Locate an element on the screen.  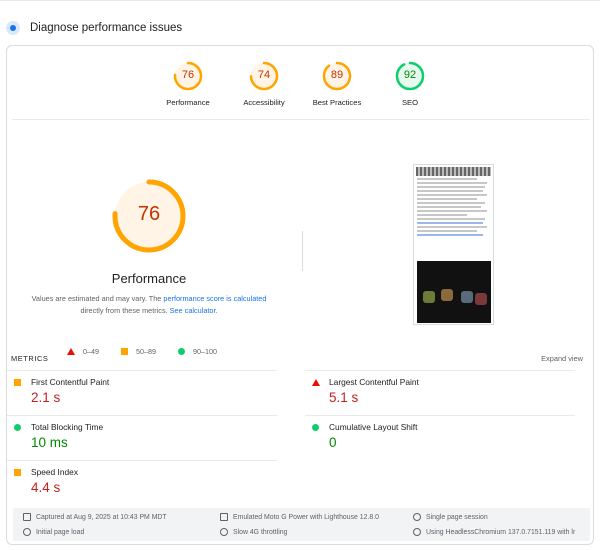
gauge-accessibility: 74 Accessibility is located at coordinates (264, 83).